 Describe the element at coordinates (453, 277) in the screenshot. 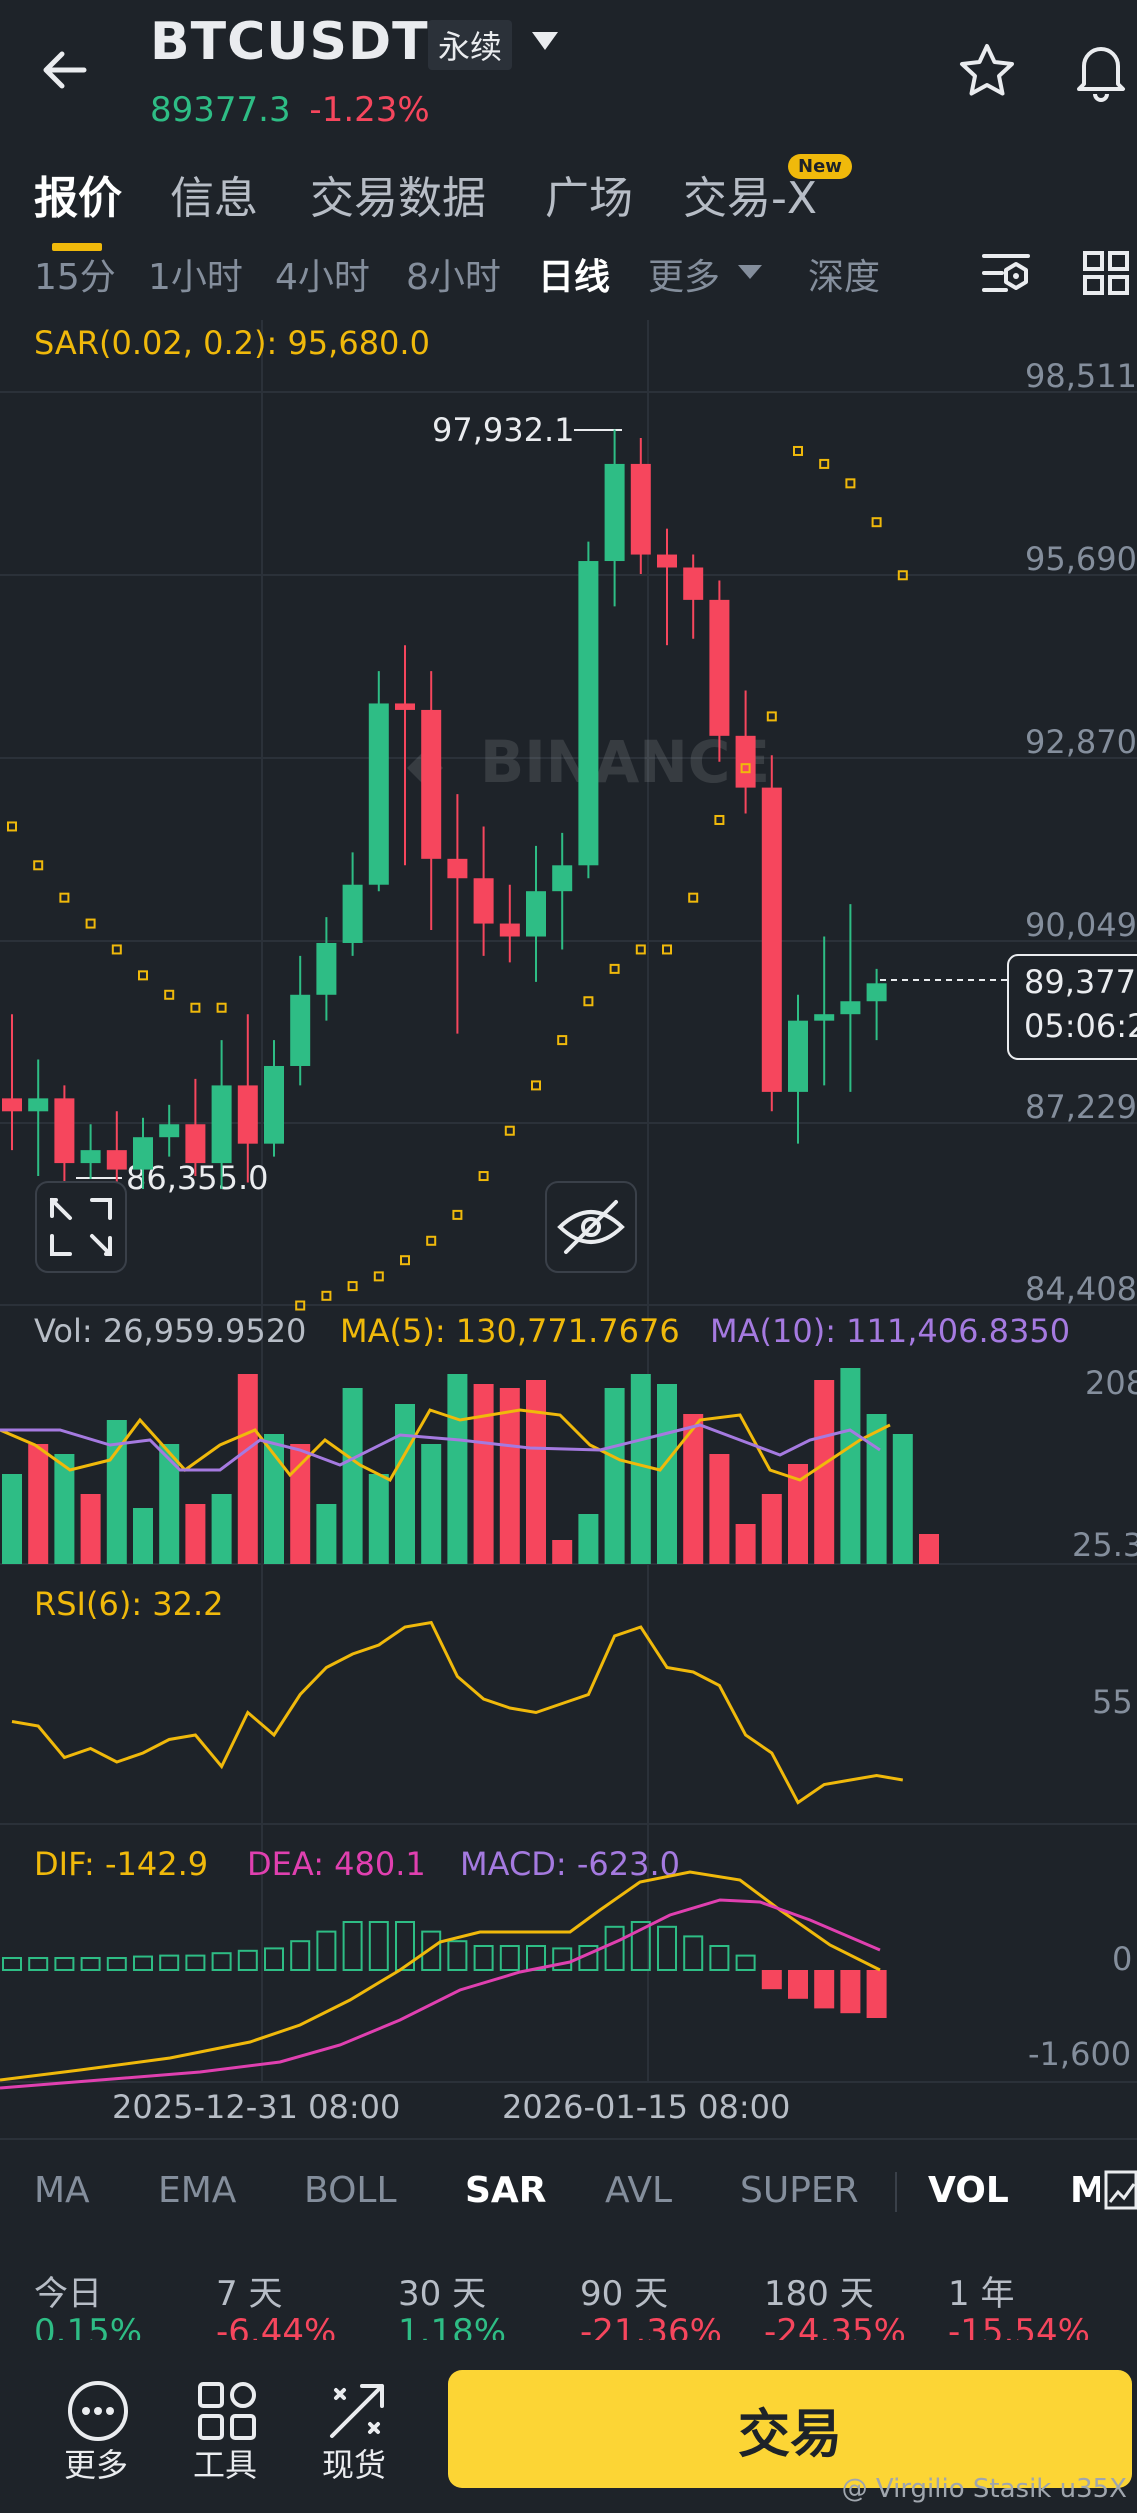

I see `tf-8h: 8小时` at that location.